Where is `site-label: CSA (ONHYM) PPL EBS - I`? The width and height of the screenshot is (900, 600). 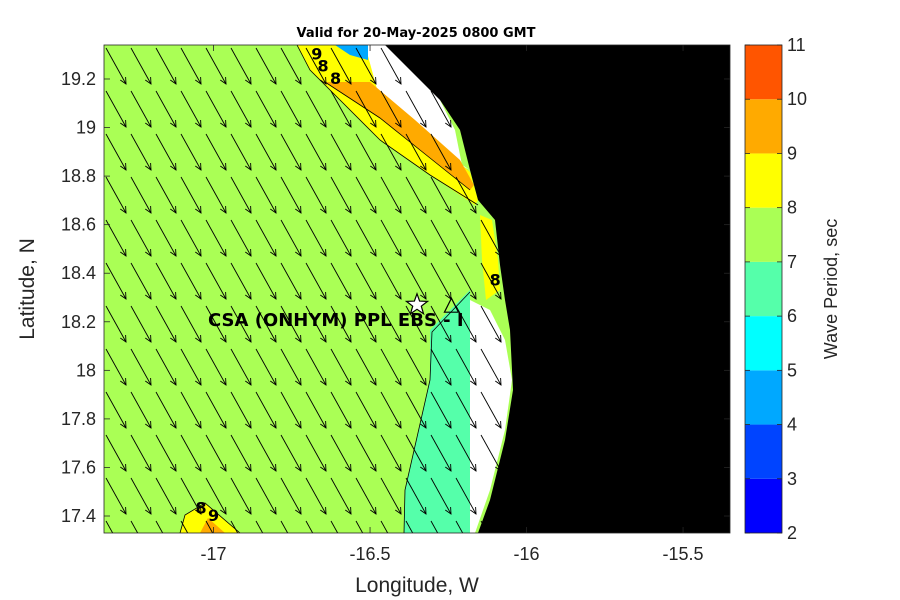 site-label: CSA (ONHYM) PPL EBS - I is located at coordinates (336, 320).